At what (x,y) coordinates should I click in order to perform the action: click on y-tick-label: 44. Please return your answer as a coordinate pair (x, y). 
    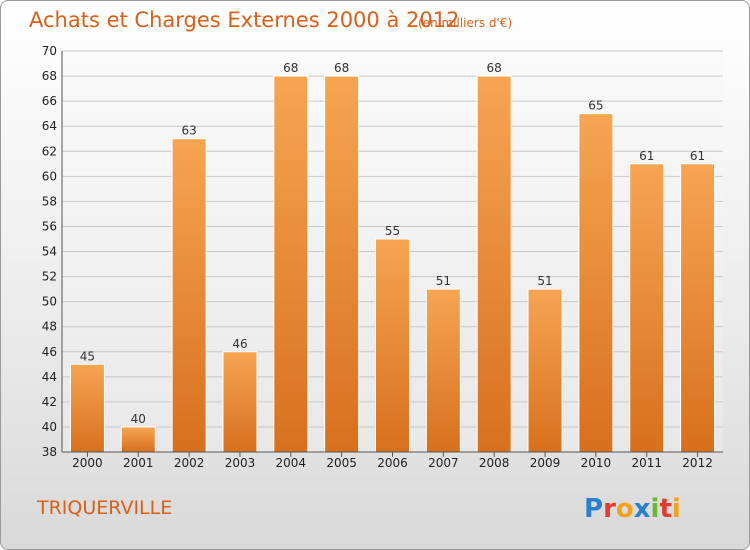
    Looking at the image, I should click on (49, 377).